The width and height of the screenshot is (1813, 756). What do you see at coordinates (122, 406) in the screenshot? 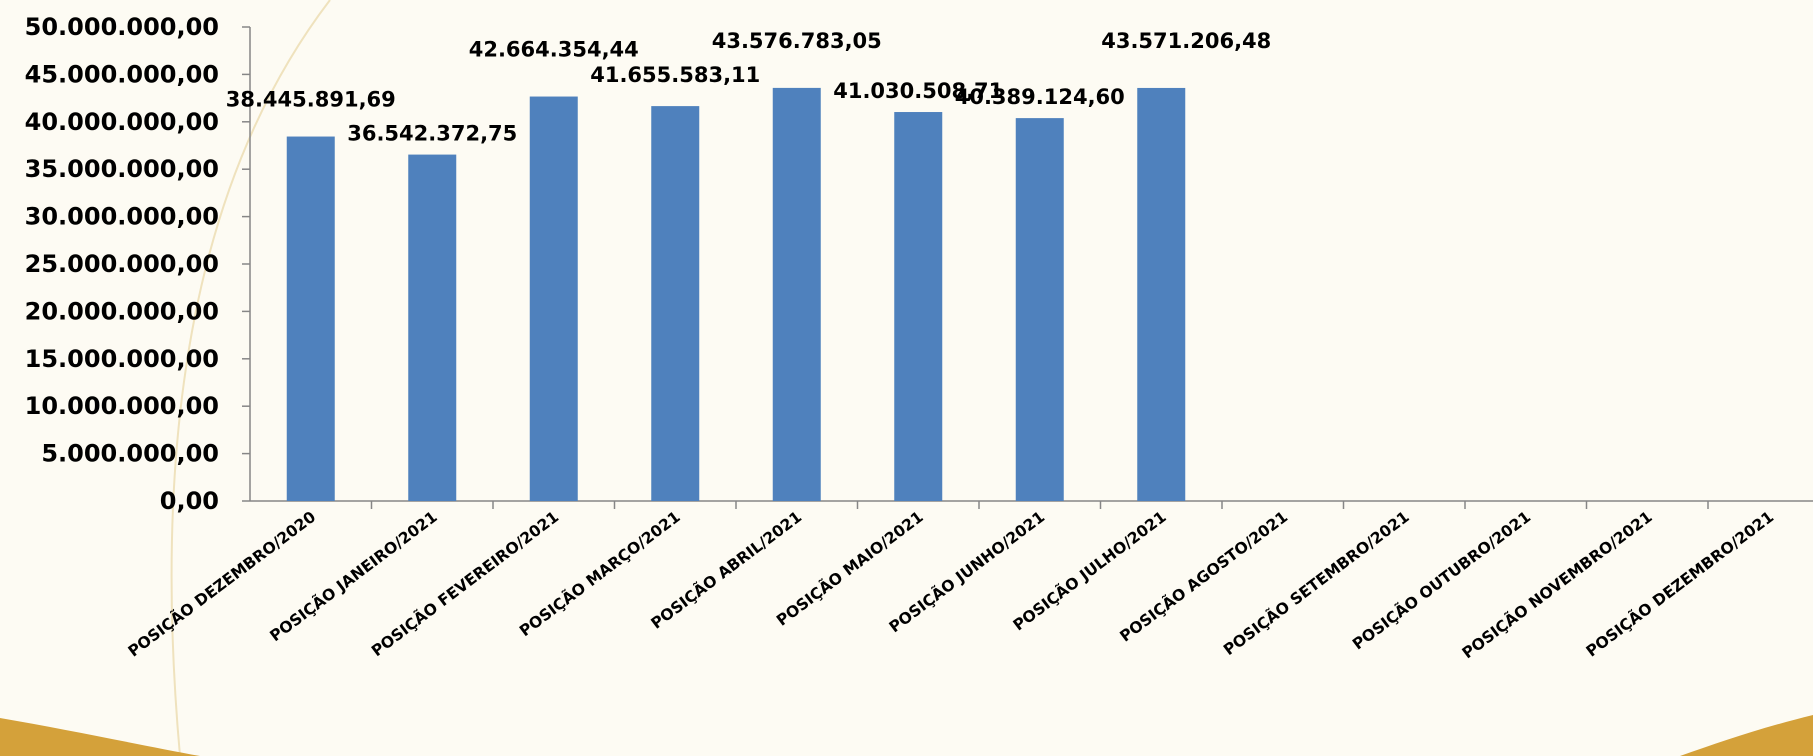
I see `y-tick-label: 10.000.000,00` at bounding box center [122, 406].